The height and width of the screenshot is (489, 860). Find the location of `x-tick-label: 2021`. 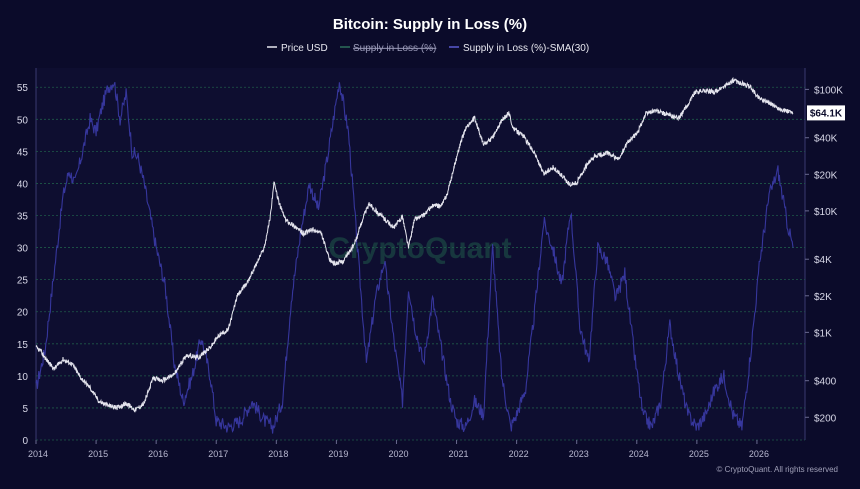

x-tick-label: 2021 is located at coordinates (459, 454).